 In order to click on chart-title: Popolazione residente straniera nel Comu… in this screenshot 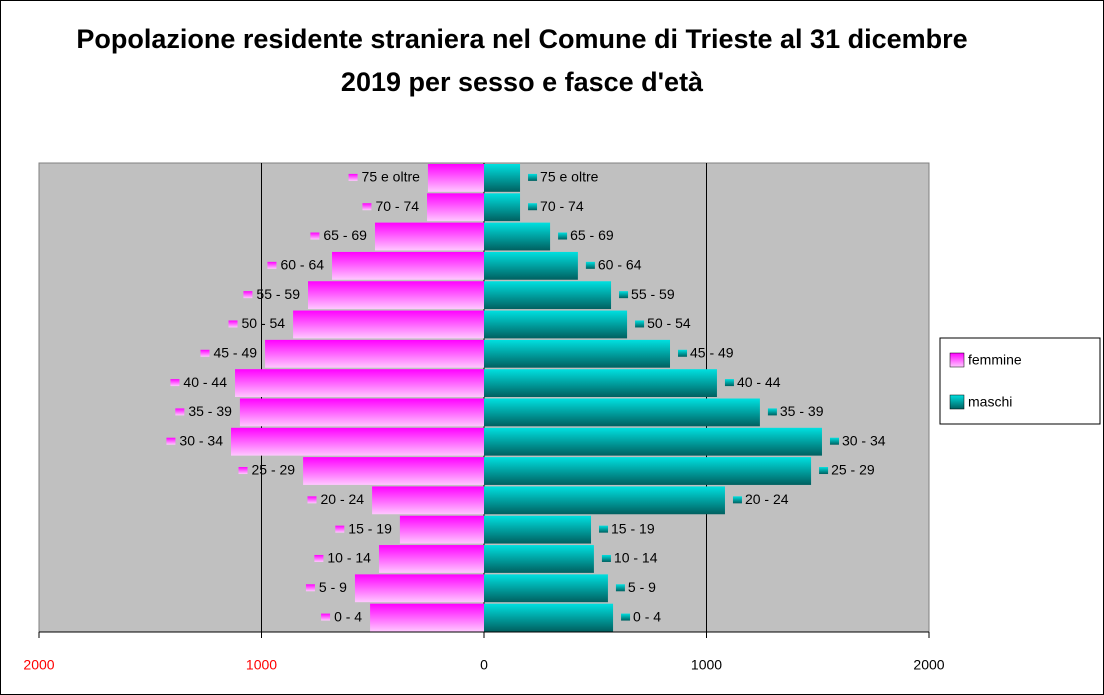, I will do `click(522, 60)`.